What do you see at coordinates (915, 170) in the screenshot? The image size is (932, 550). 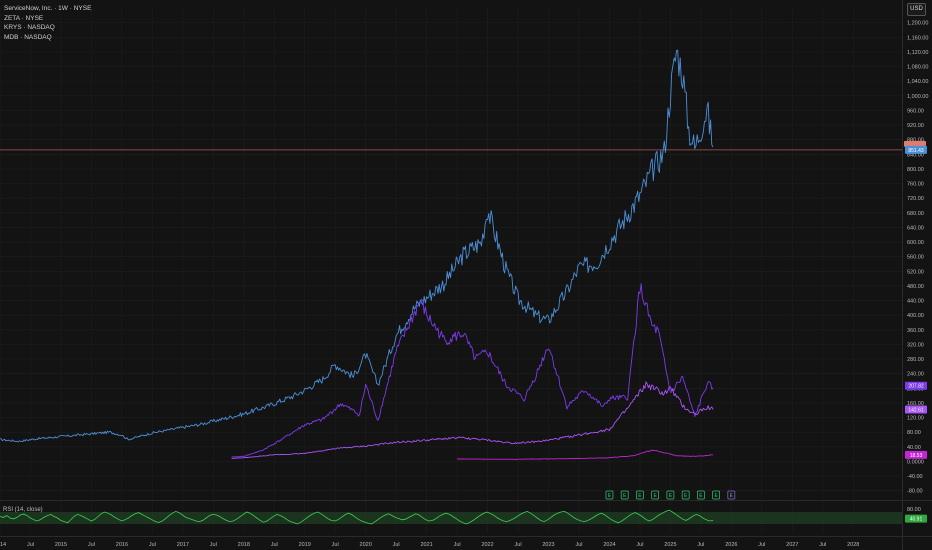 I see `price-tick-label: 800.00` at bounding box center [915, 170].